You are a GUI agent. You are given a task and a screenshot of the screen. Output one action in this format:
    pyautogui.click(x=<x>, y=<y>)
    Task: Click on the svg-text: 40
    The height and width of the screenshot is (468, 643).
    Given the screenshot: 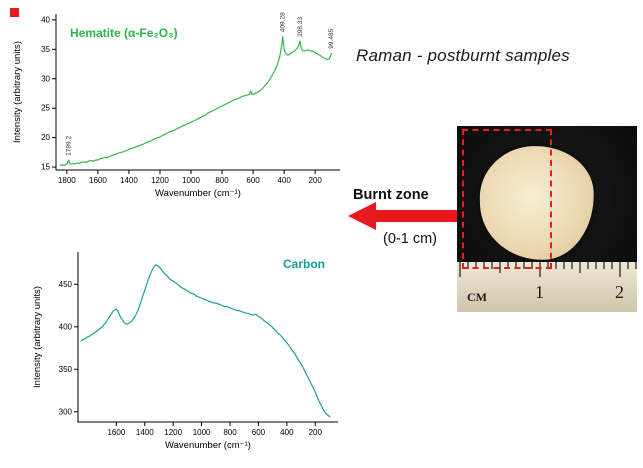 What is the action you would take?
    pyautogui.click(x=45, y=19)
    